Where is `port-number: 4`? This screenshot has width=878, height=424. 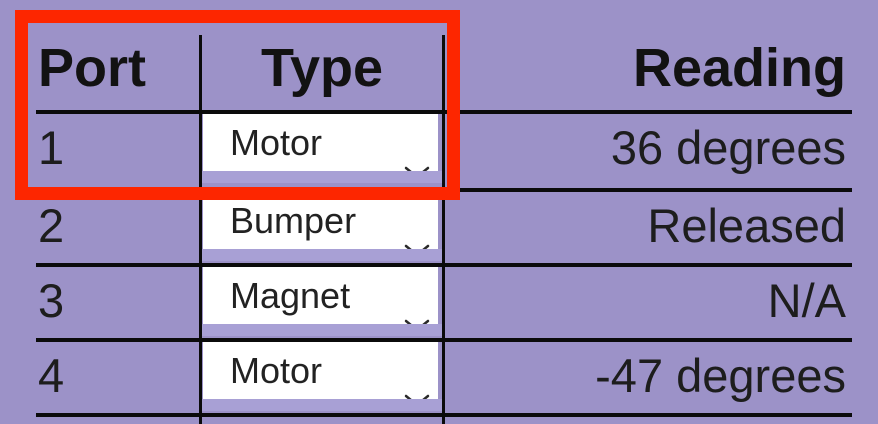
port-number: 4 is located at coordinates (51, 375).